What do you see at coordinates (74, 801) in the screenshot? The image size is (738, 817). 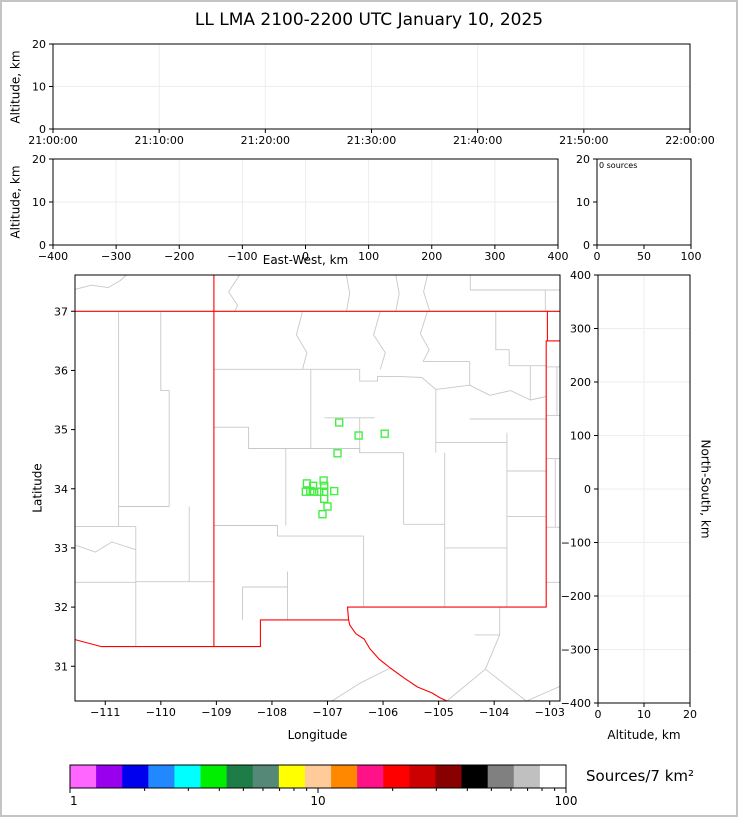 I see `colorbar-tick-label: 1` at bounding box center [74, 801].